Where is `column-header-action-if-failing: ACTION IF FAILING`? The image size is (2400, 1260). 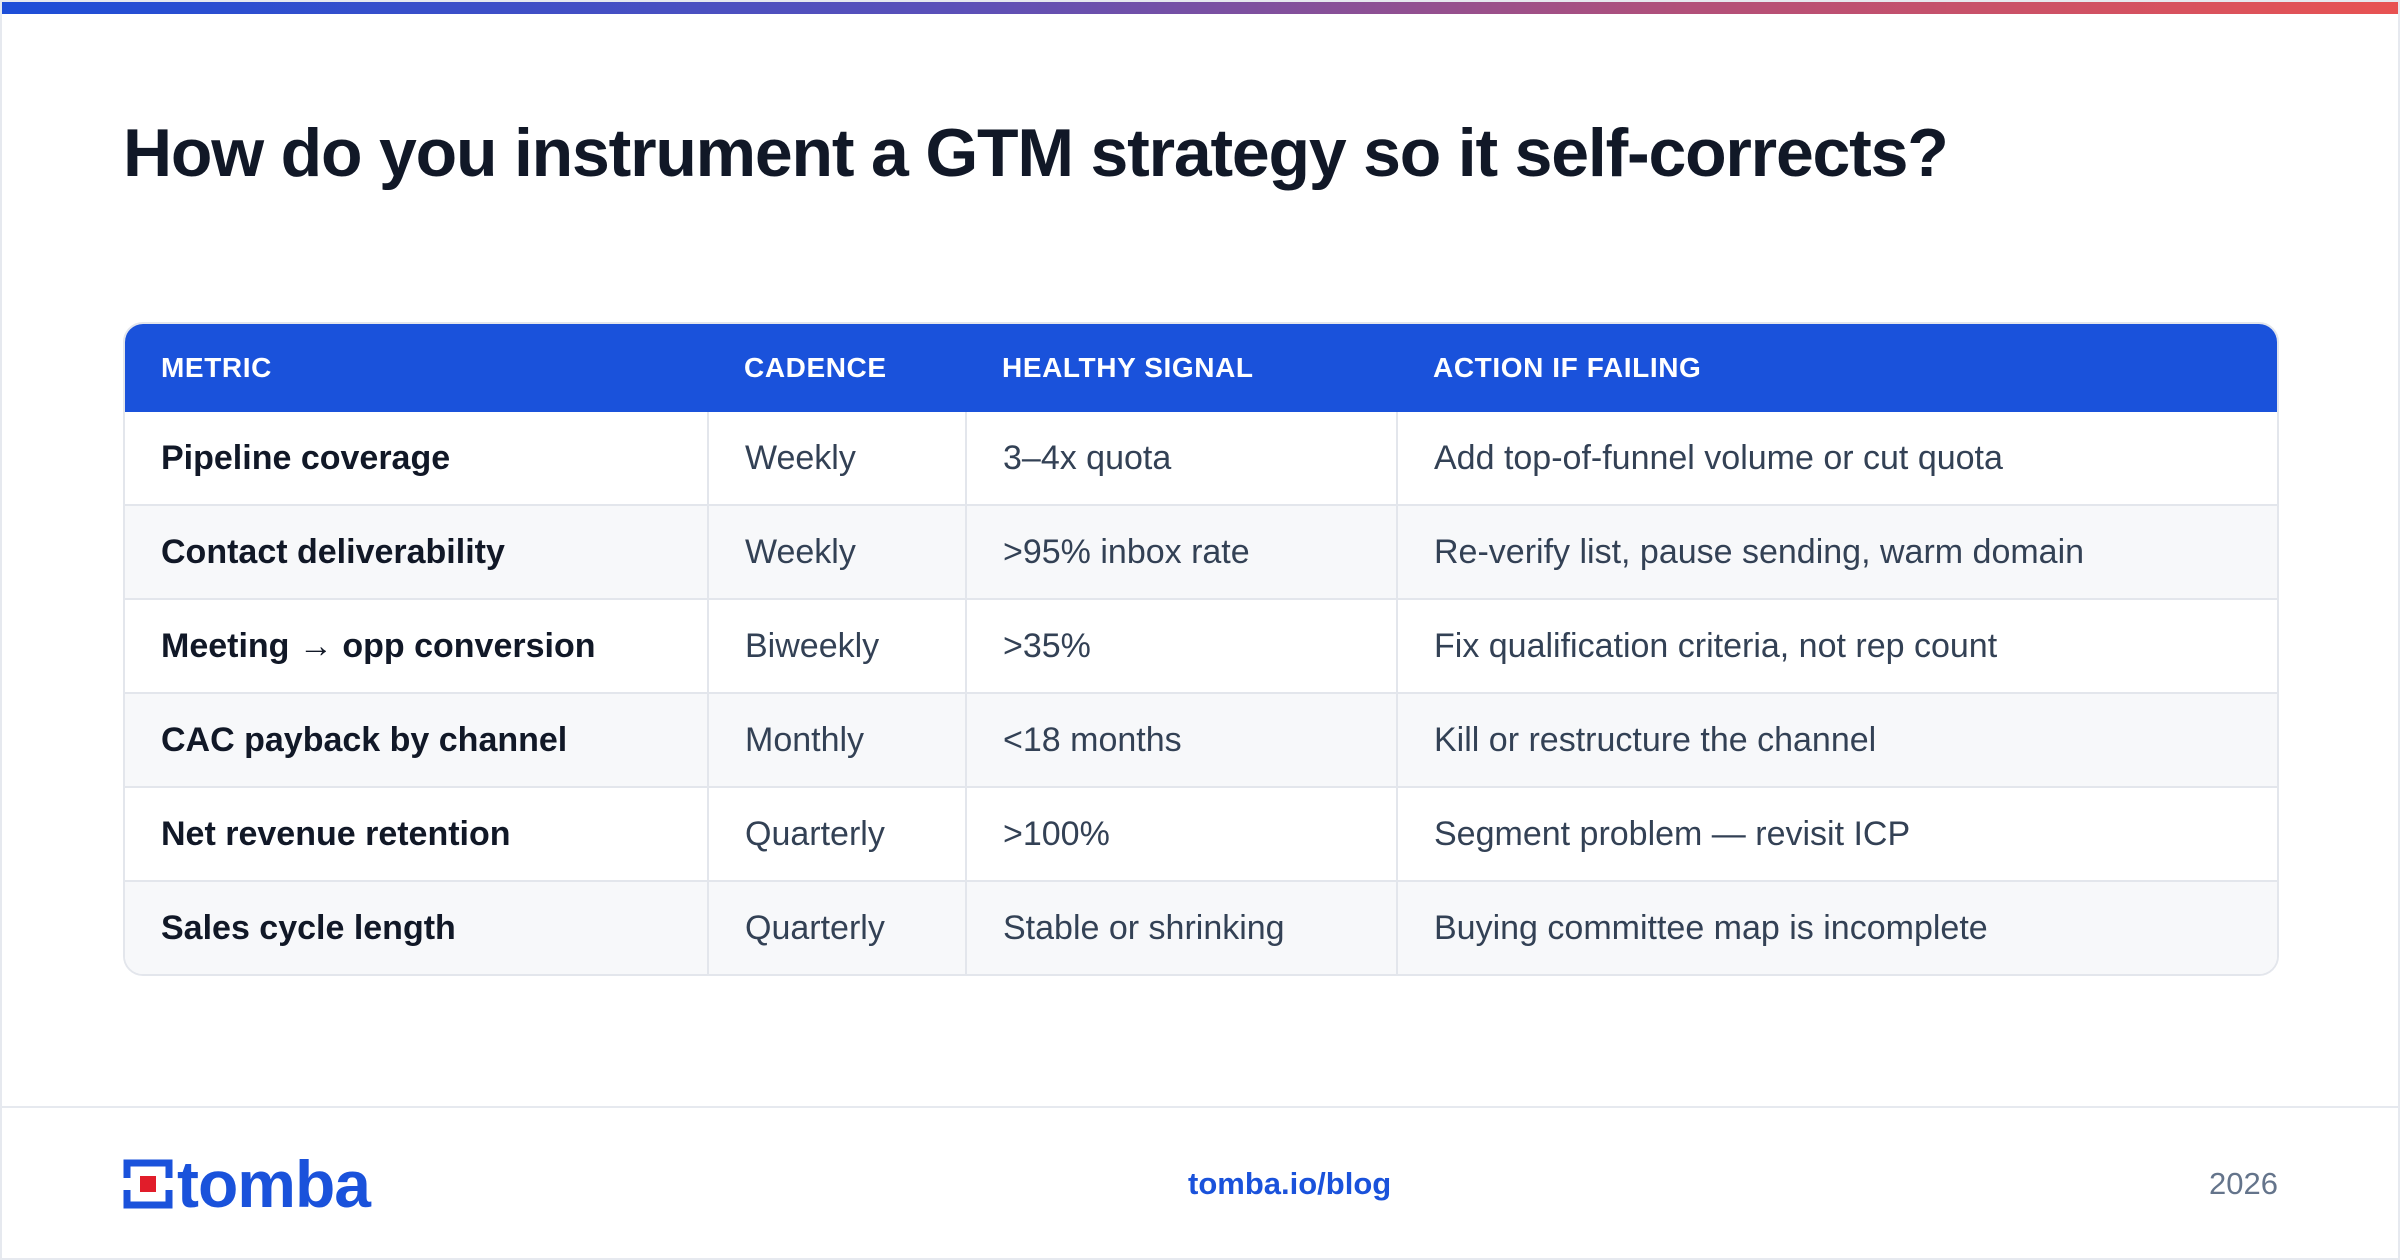 column-header-action-if-failing: ACTION IF FAILING is located at coordinates (1837, 368).